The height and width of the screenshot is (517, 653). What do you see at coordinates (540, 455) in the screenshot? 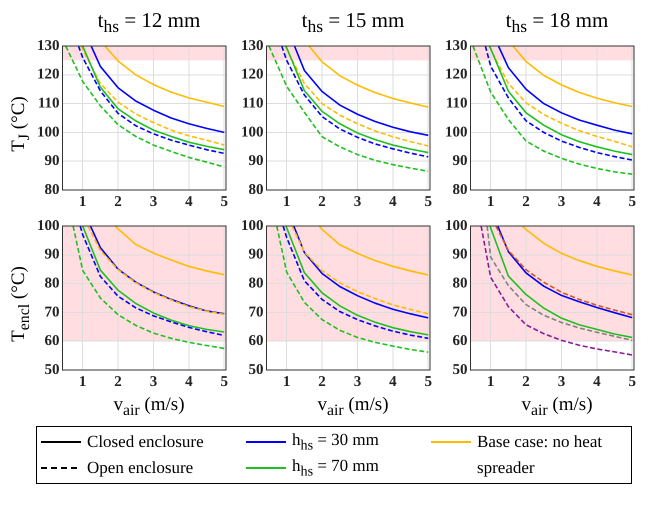
I see `text: Base case: no heat spreader` at bounding box center [540, 455].